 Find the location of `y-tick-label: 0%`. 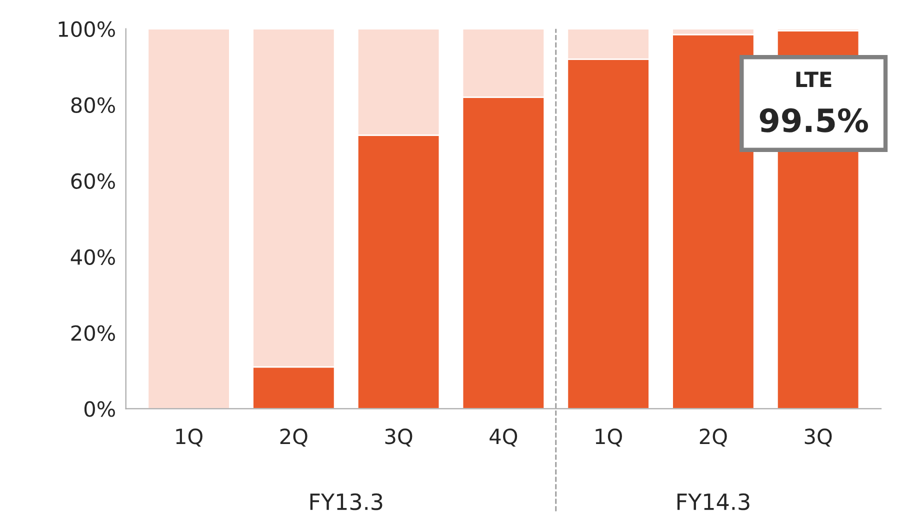

y-tick-label: 0% is located at coordinates (99, 409).